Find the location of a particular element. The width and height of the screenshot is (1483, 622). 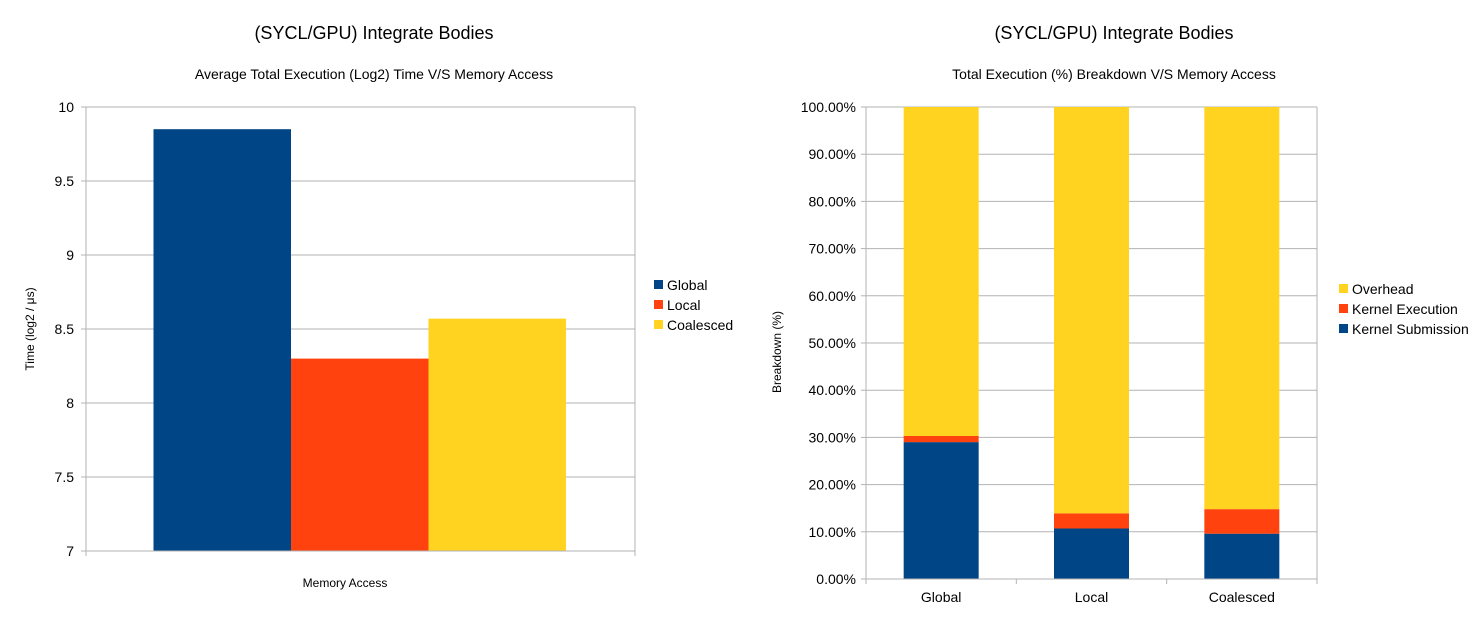

chart2-y-tick-label: 90.00% is located at coordinates (832, 154).